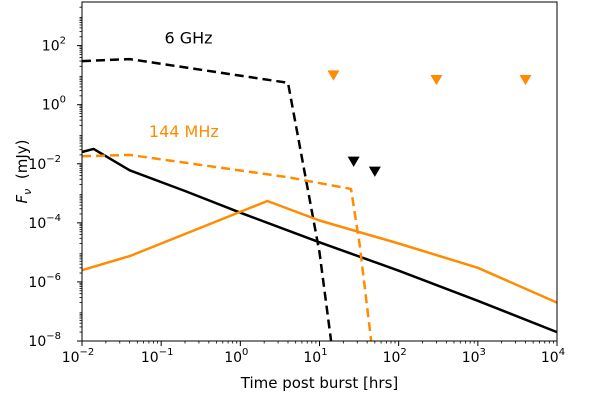 The width and height of the screenshot is (593, 397). I want to click on tick-label: 10⁻⁸, so click(44, 340).